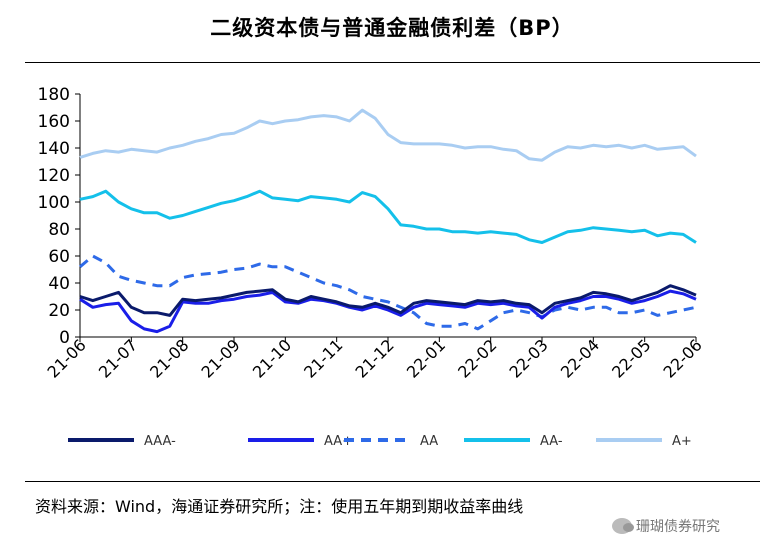  I want to click on y-tick-label: 100, so click(54, 203).